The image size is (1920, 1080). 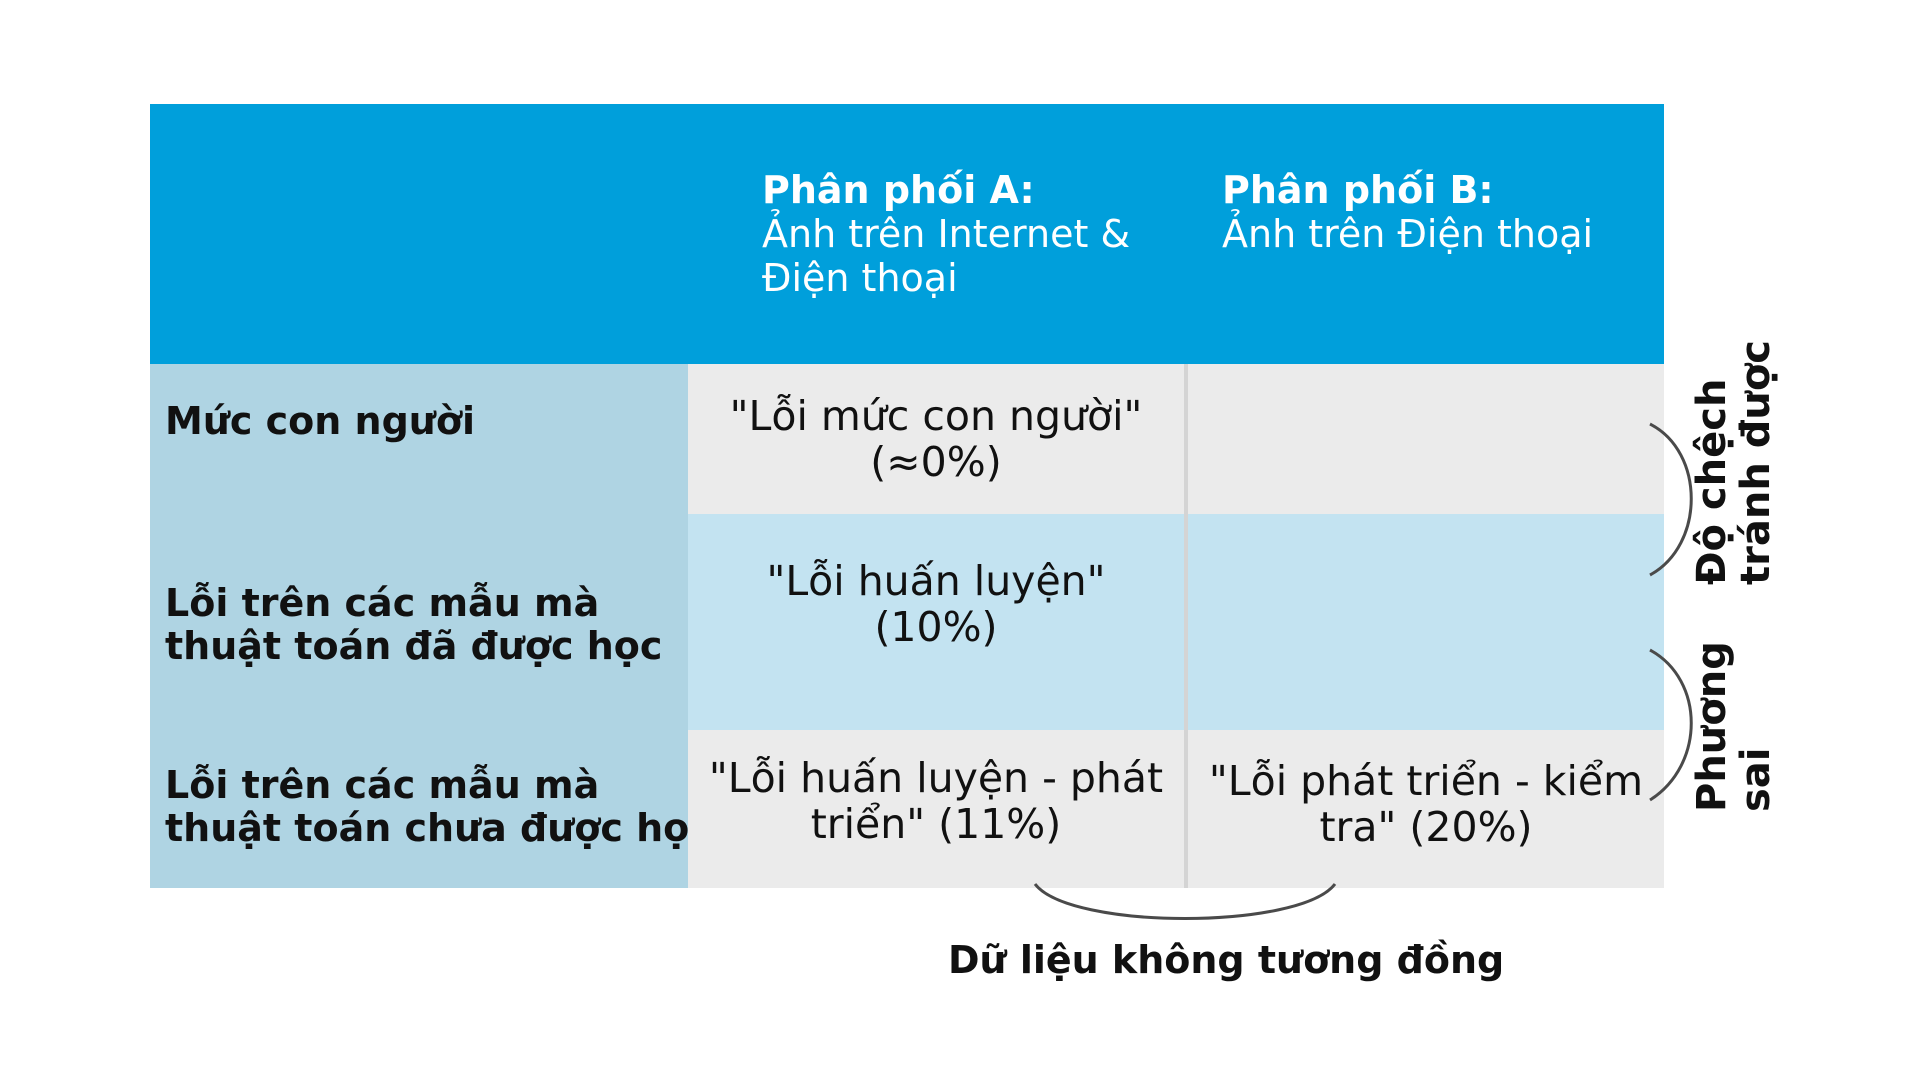 What do you see at coordinates (1671, 725) in the screenshot?
I see `brace-variance` at bounding box center [1671, 725].